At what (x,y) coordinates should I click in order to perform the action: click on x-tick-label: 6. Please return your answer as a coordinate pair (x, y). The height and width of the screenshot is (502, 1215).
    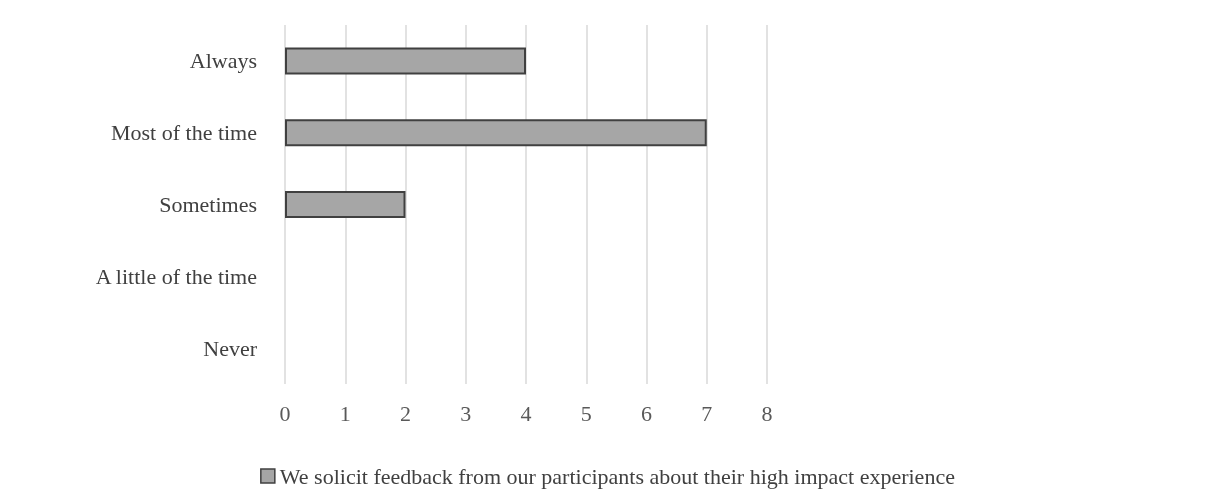
    Looking at the image, I should click on (646, 413).